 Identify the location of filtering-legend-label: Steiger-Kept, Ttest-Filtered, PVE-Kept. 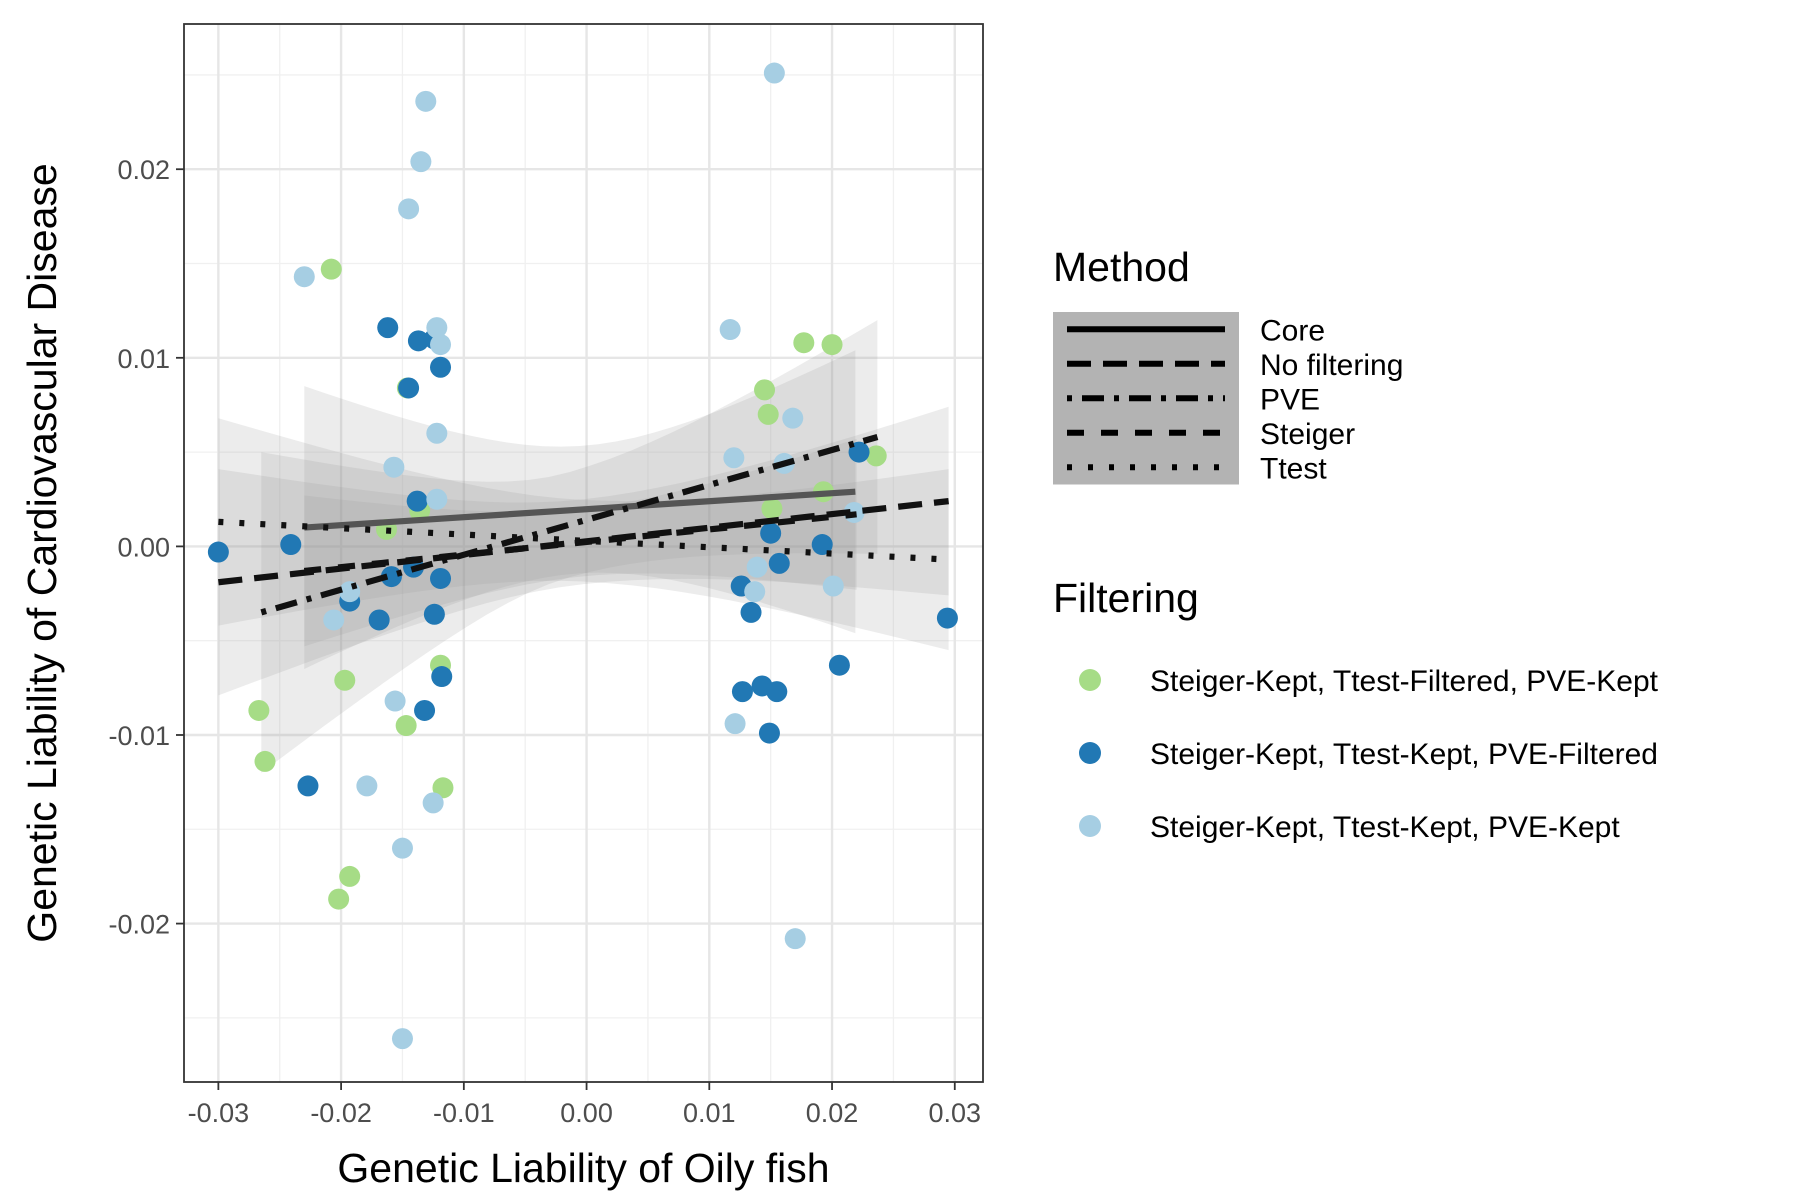
(1404, 681).